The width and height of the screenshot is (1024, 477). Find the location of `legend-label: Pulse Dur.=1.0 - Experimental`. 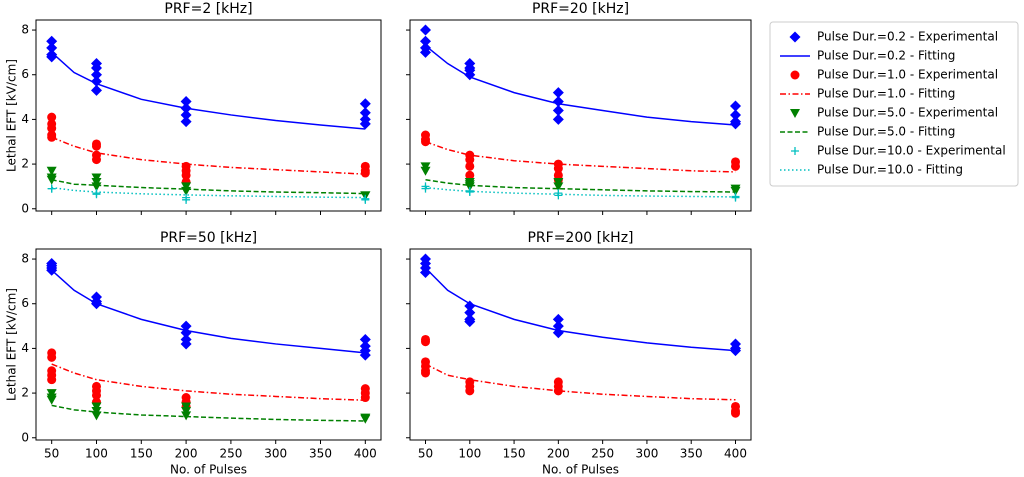

legend-label: Pulse Dur.=1.0 - Experimental is located at coordinates (907, 75).